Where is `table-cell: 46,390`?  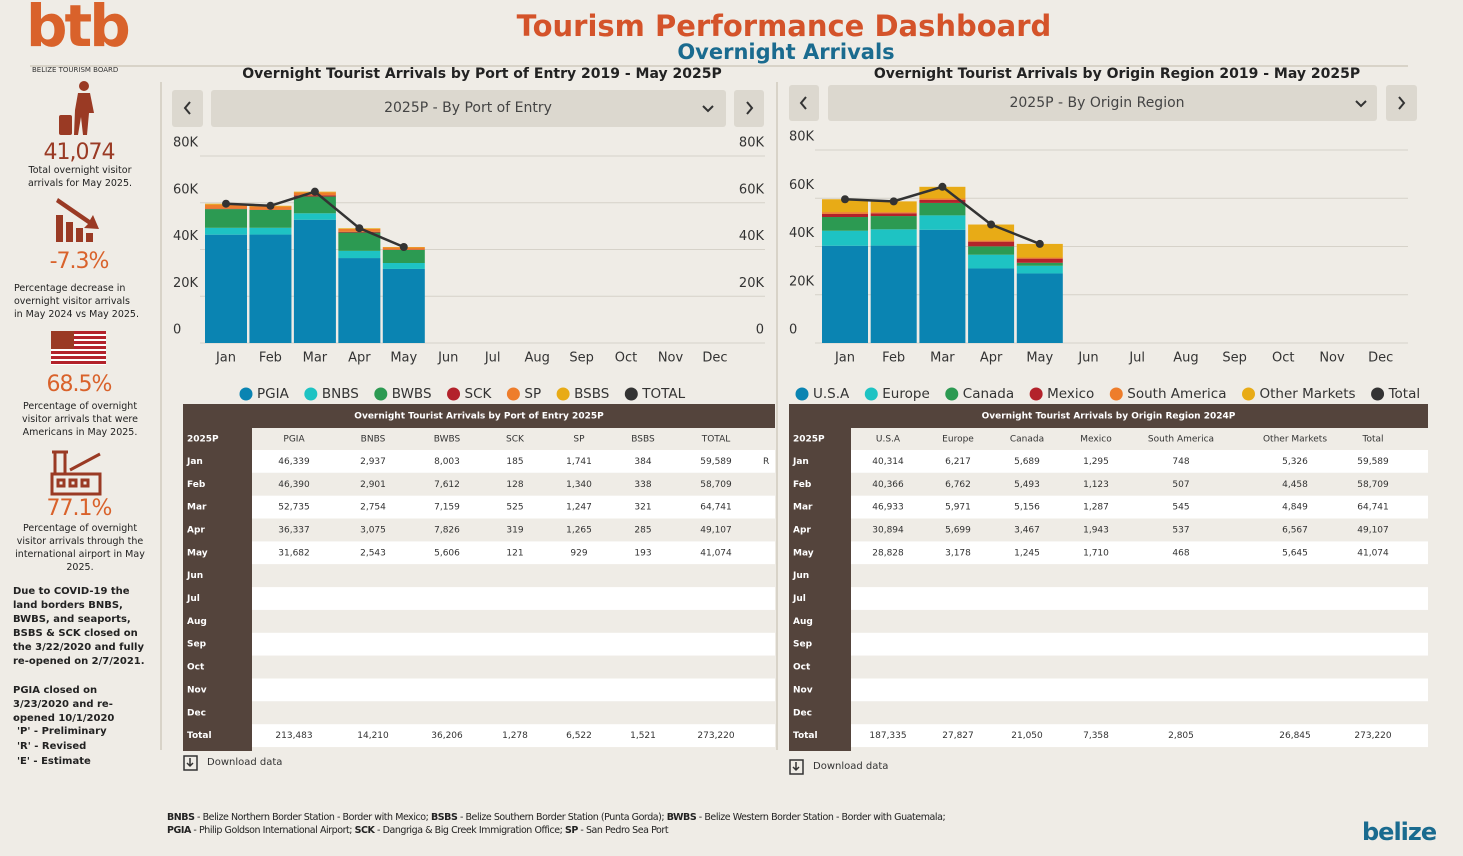 table-cell: 46,390 is located at coordinates (294, 485).